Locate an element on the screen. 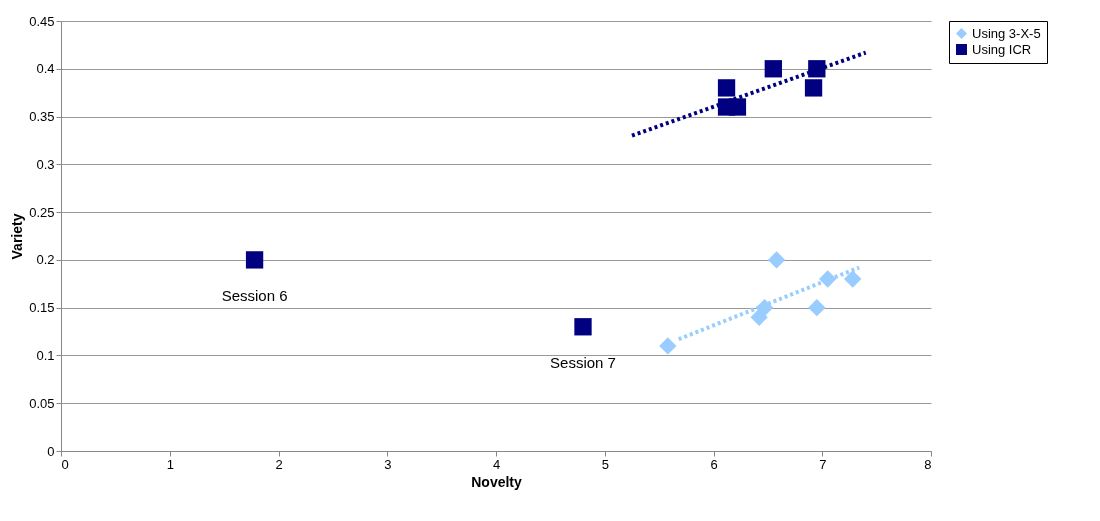  legend-label: Using ICR is located at coordinates (1002, 49).